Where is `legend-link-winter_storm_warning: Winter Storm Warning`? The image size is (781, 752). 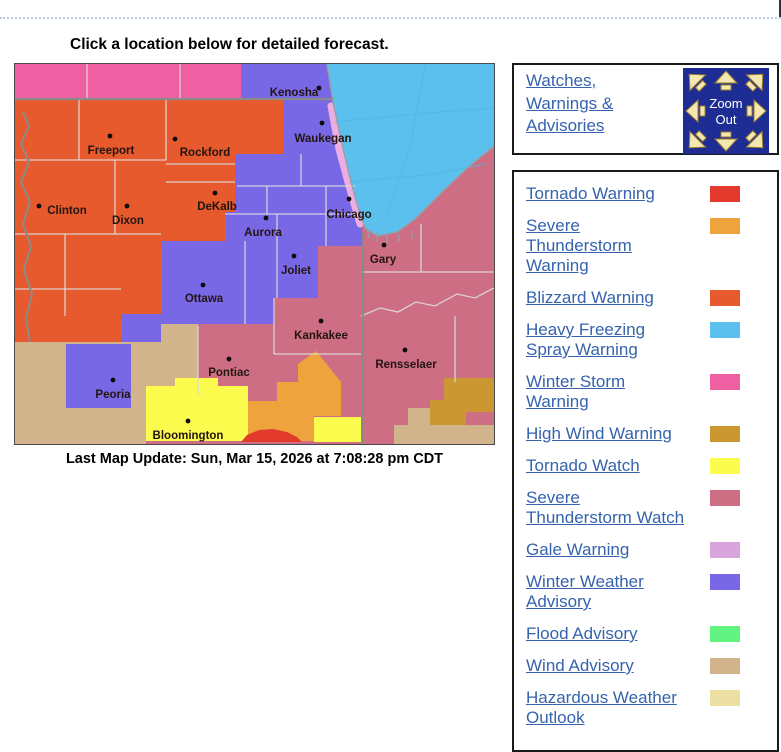
legend-link-winter_storm_warning: Winter Storm Warning is located at coordinates (576, 391).